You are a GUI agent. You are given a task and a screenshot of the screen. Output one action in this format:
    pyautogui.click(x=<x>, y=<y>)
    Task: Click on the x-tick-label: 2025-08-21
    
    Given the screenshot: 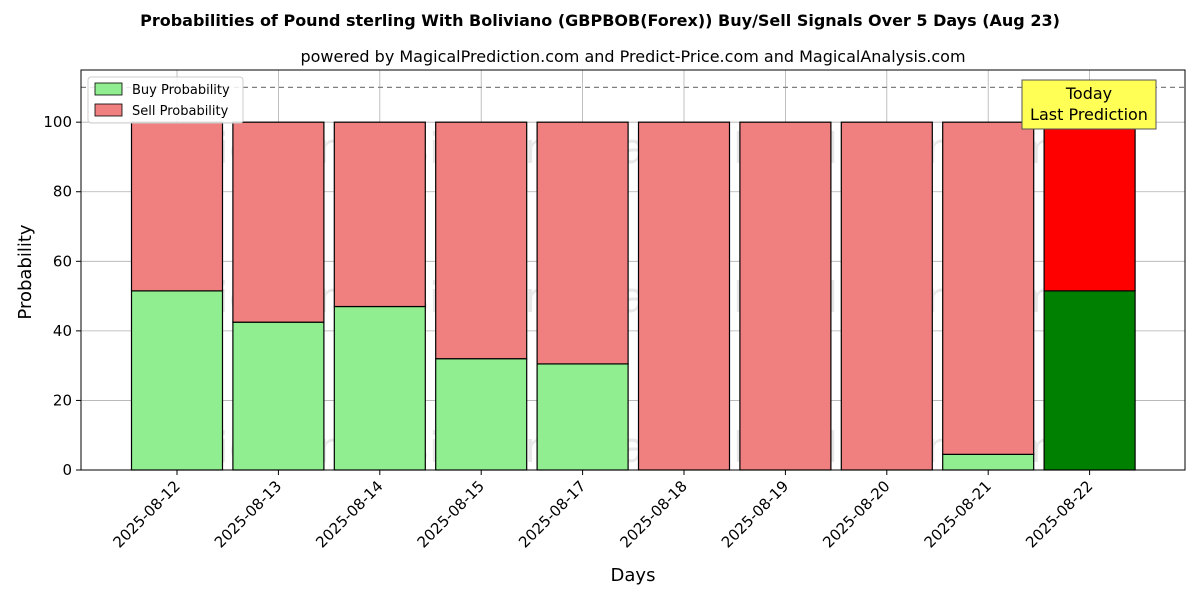 What is the action you would take?
    pyautogui.click(x=958, y=514)
    